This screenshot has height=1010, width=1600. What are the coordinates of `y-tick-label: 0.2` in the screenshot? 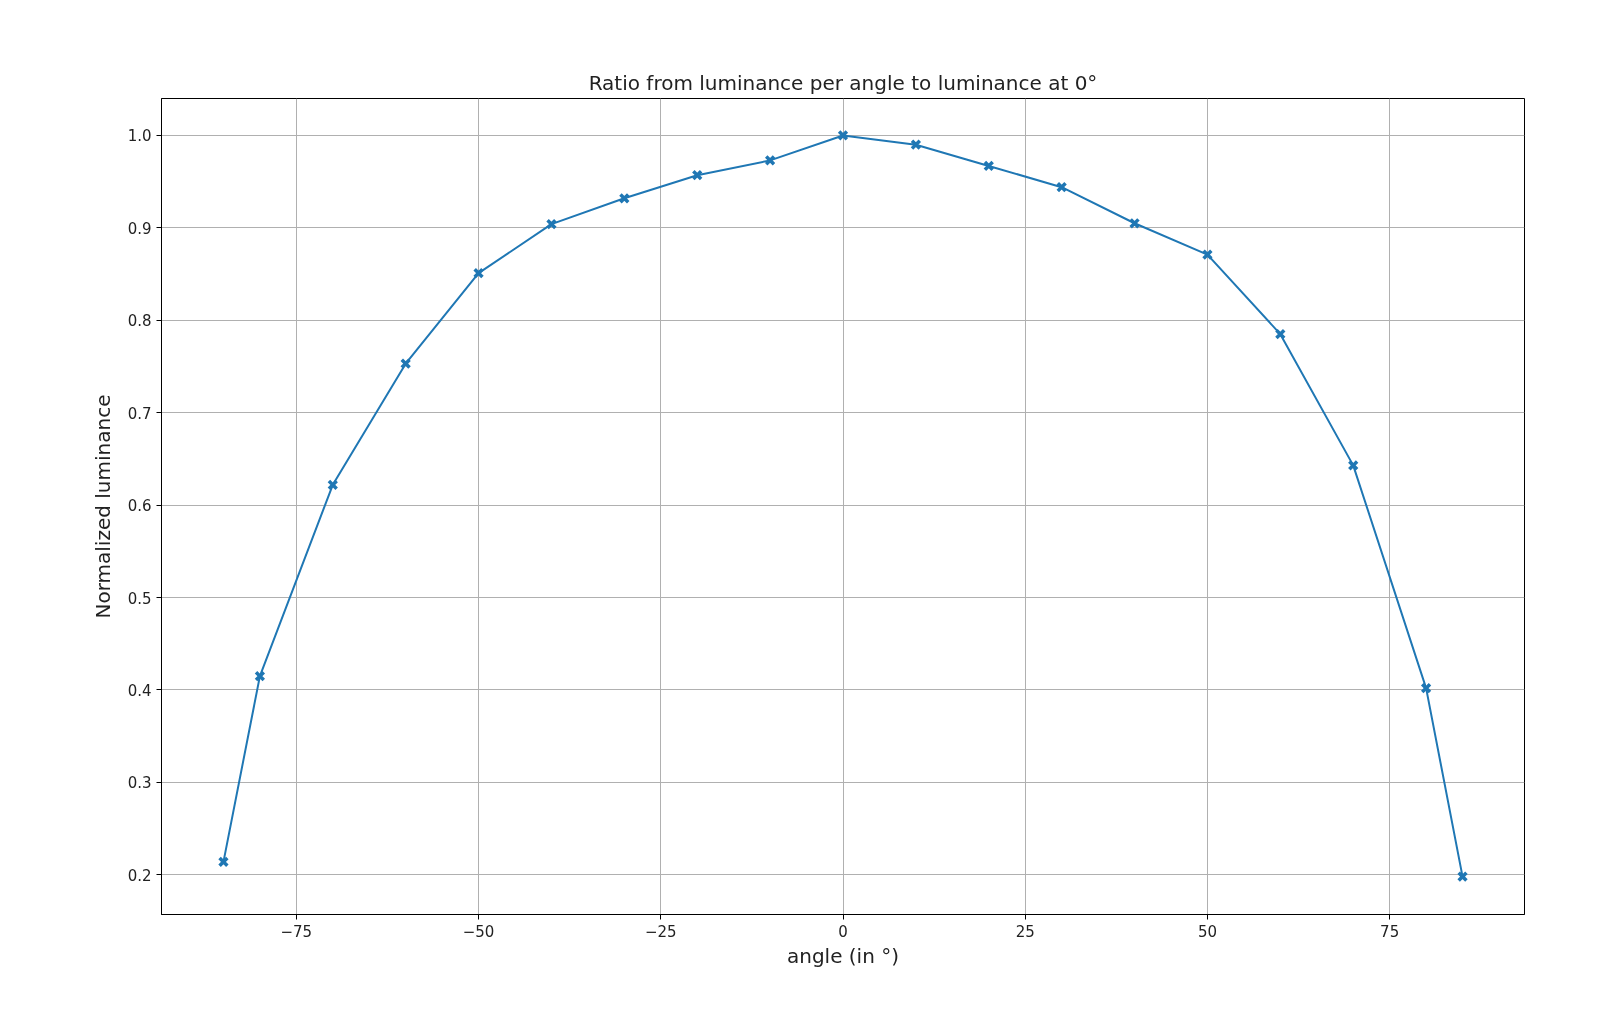 It's located at (139, 875).